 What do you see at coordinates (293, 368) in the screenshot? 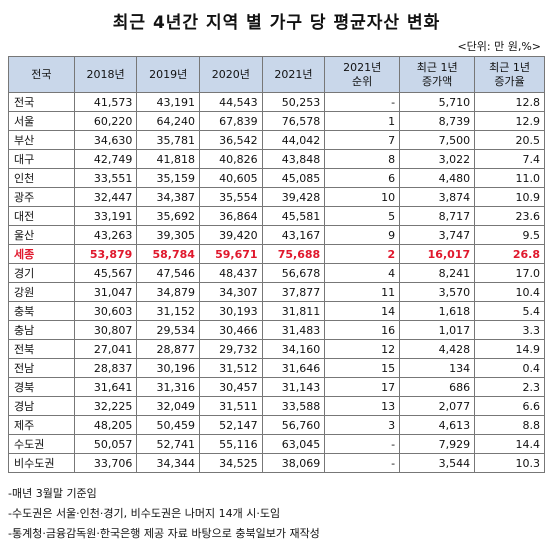
I see `cell-y2021: 31,646` at bounding box center [293, 368].